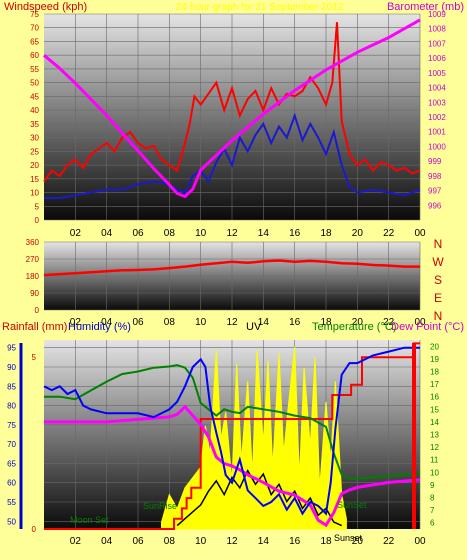 This screenshot has height=560, width=467. What do you see at coordinates (34, 179) in the screenshot?
I see `windspeed-tick-label: 15` at bounding box center [34, 179].